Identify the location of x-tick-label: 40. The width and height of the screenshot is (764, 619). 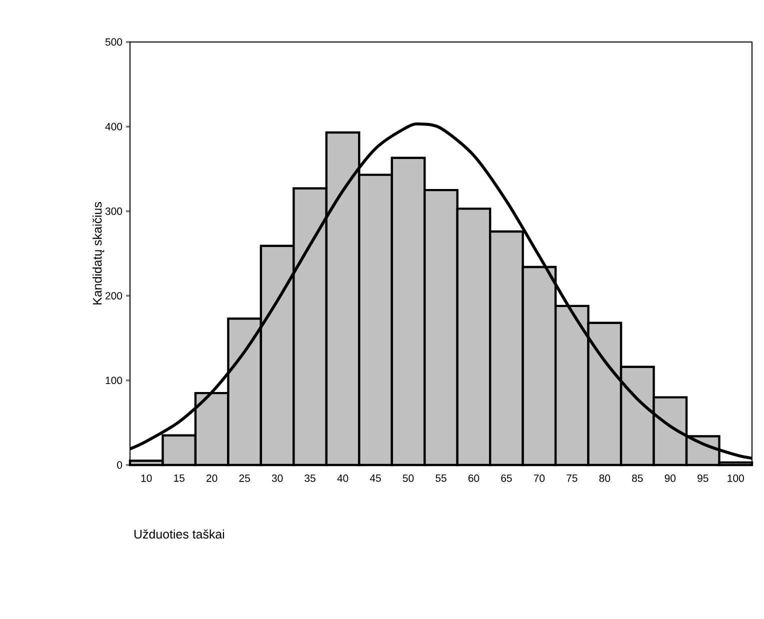
(342, 478).